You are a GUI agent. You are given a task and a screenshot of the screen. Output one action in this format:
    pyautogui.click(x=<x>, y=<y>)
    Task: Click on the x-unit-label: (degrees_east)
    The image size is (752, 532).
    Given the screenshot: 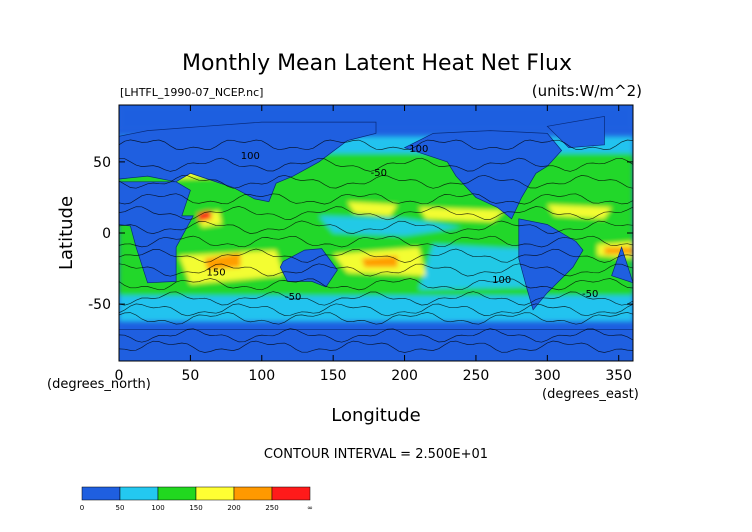 What is the action you would take?
    pyautogui.click(x=590, y=394)
    